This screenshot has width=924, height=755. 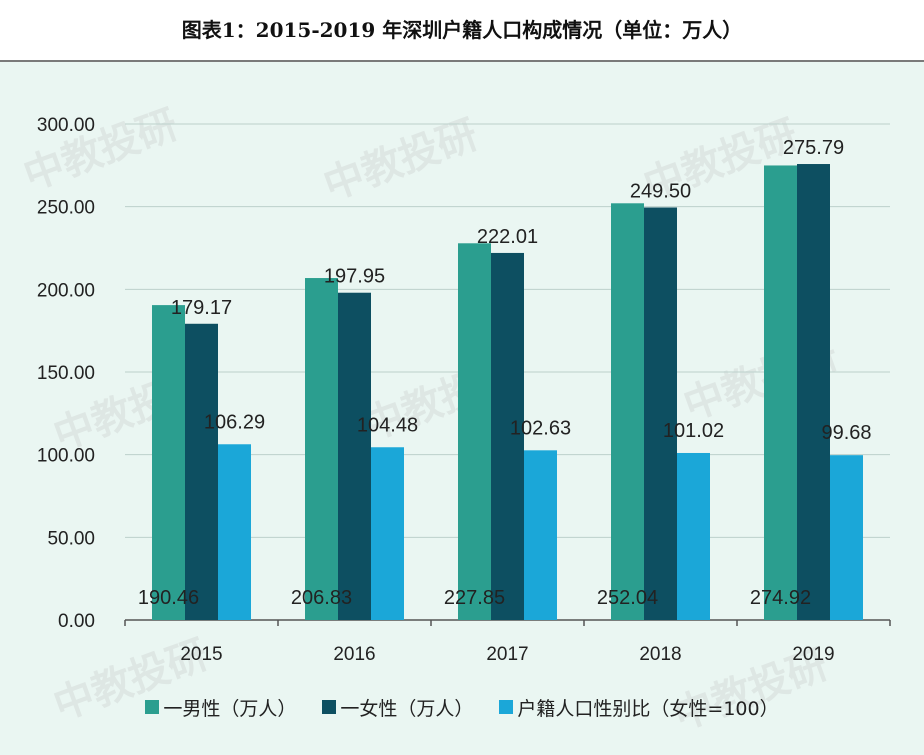 What do you see at coordinates (813, 148) in the screenshot?
I see `data-label-female: 275.79` at bounding box center [813, 148].